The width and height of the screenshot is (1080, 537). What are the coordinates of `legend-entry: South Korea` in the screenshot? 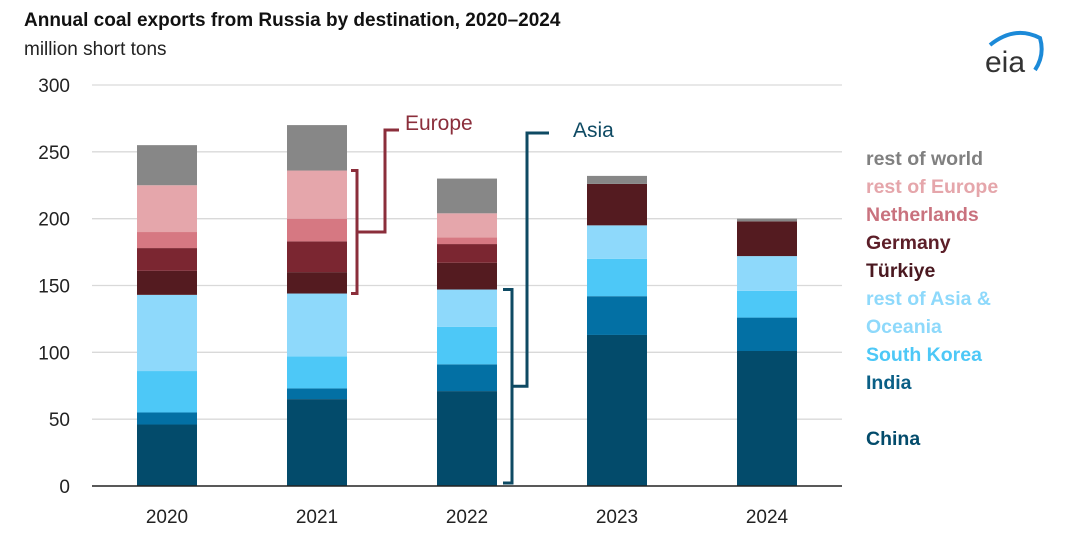 It's located at (924, 355).